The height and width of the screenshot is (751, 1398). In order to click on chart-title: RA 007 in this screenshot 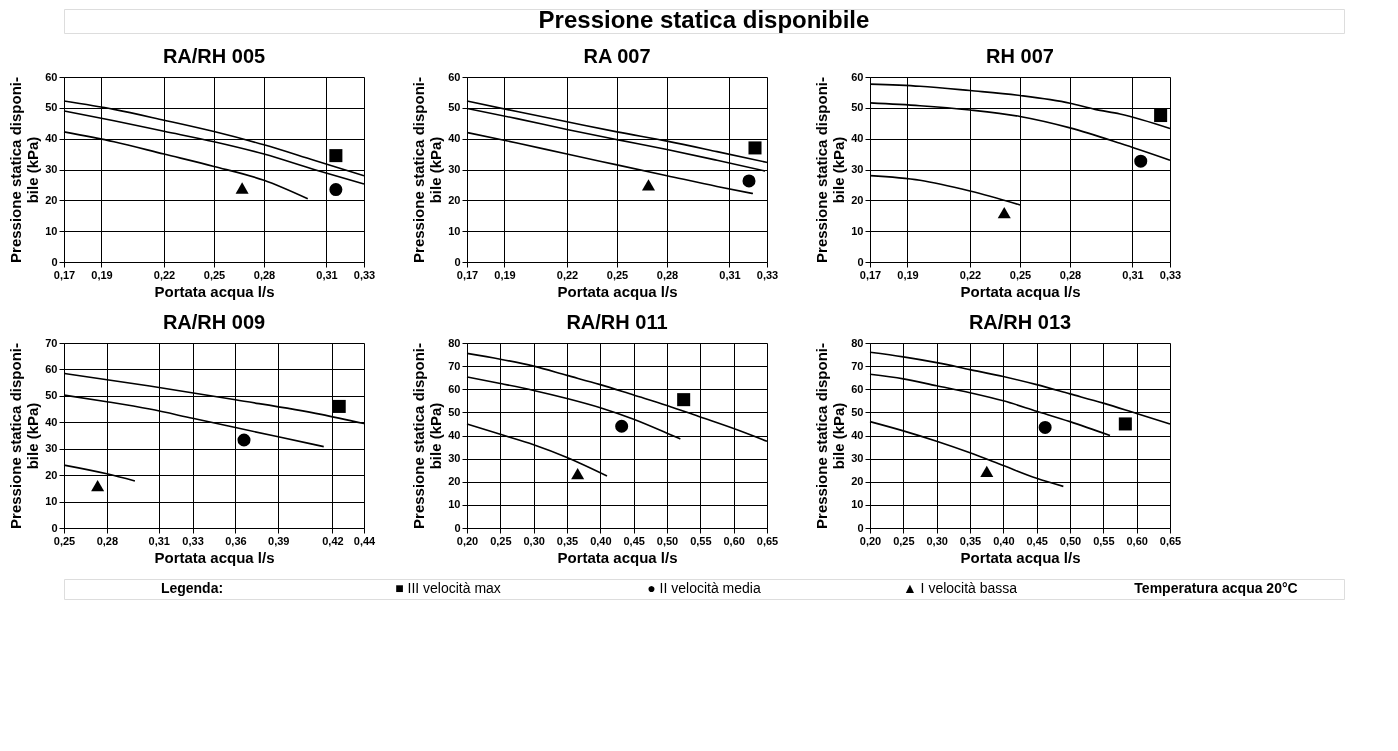, I will do `click(617, 56)`.